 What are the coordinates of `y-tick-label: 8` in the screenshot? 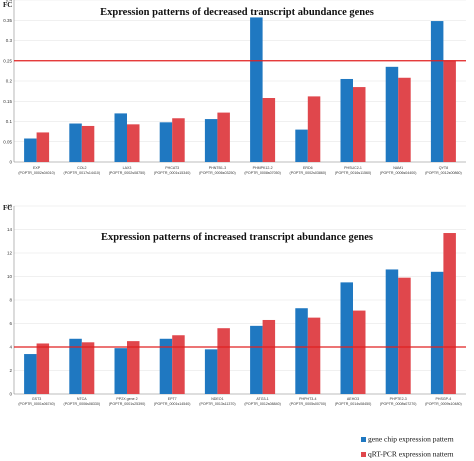 It's located at (10, 300).